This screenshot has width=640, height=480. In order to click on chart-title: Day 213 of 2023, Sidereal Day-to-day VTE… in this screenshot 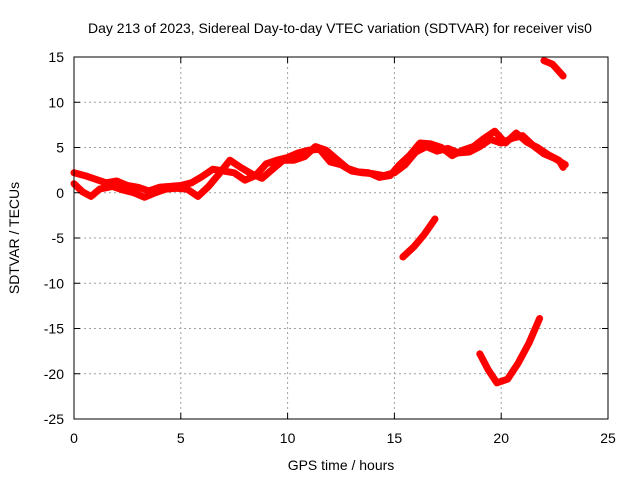, I will do `click(340, 28)`.